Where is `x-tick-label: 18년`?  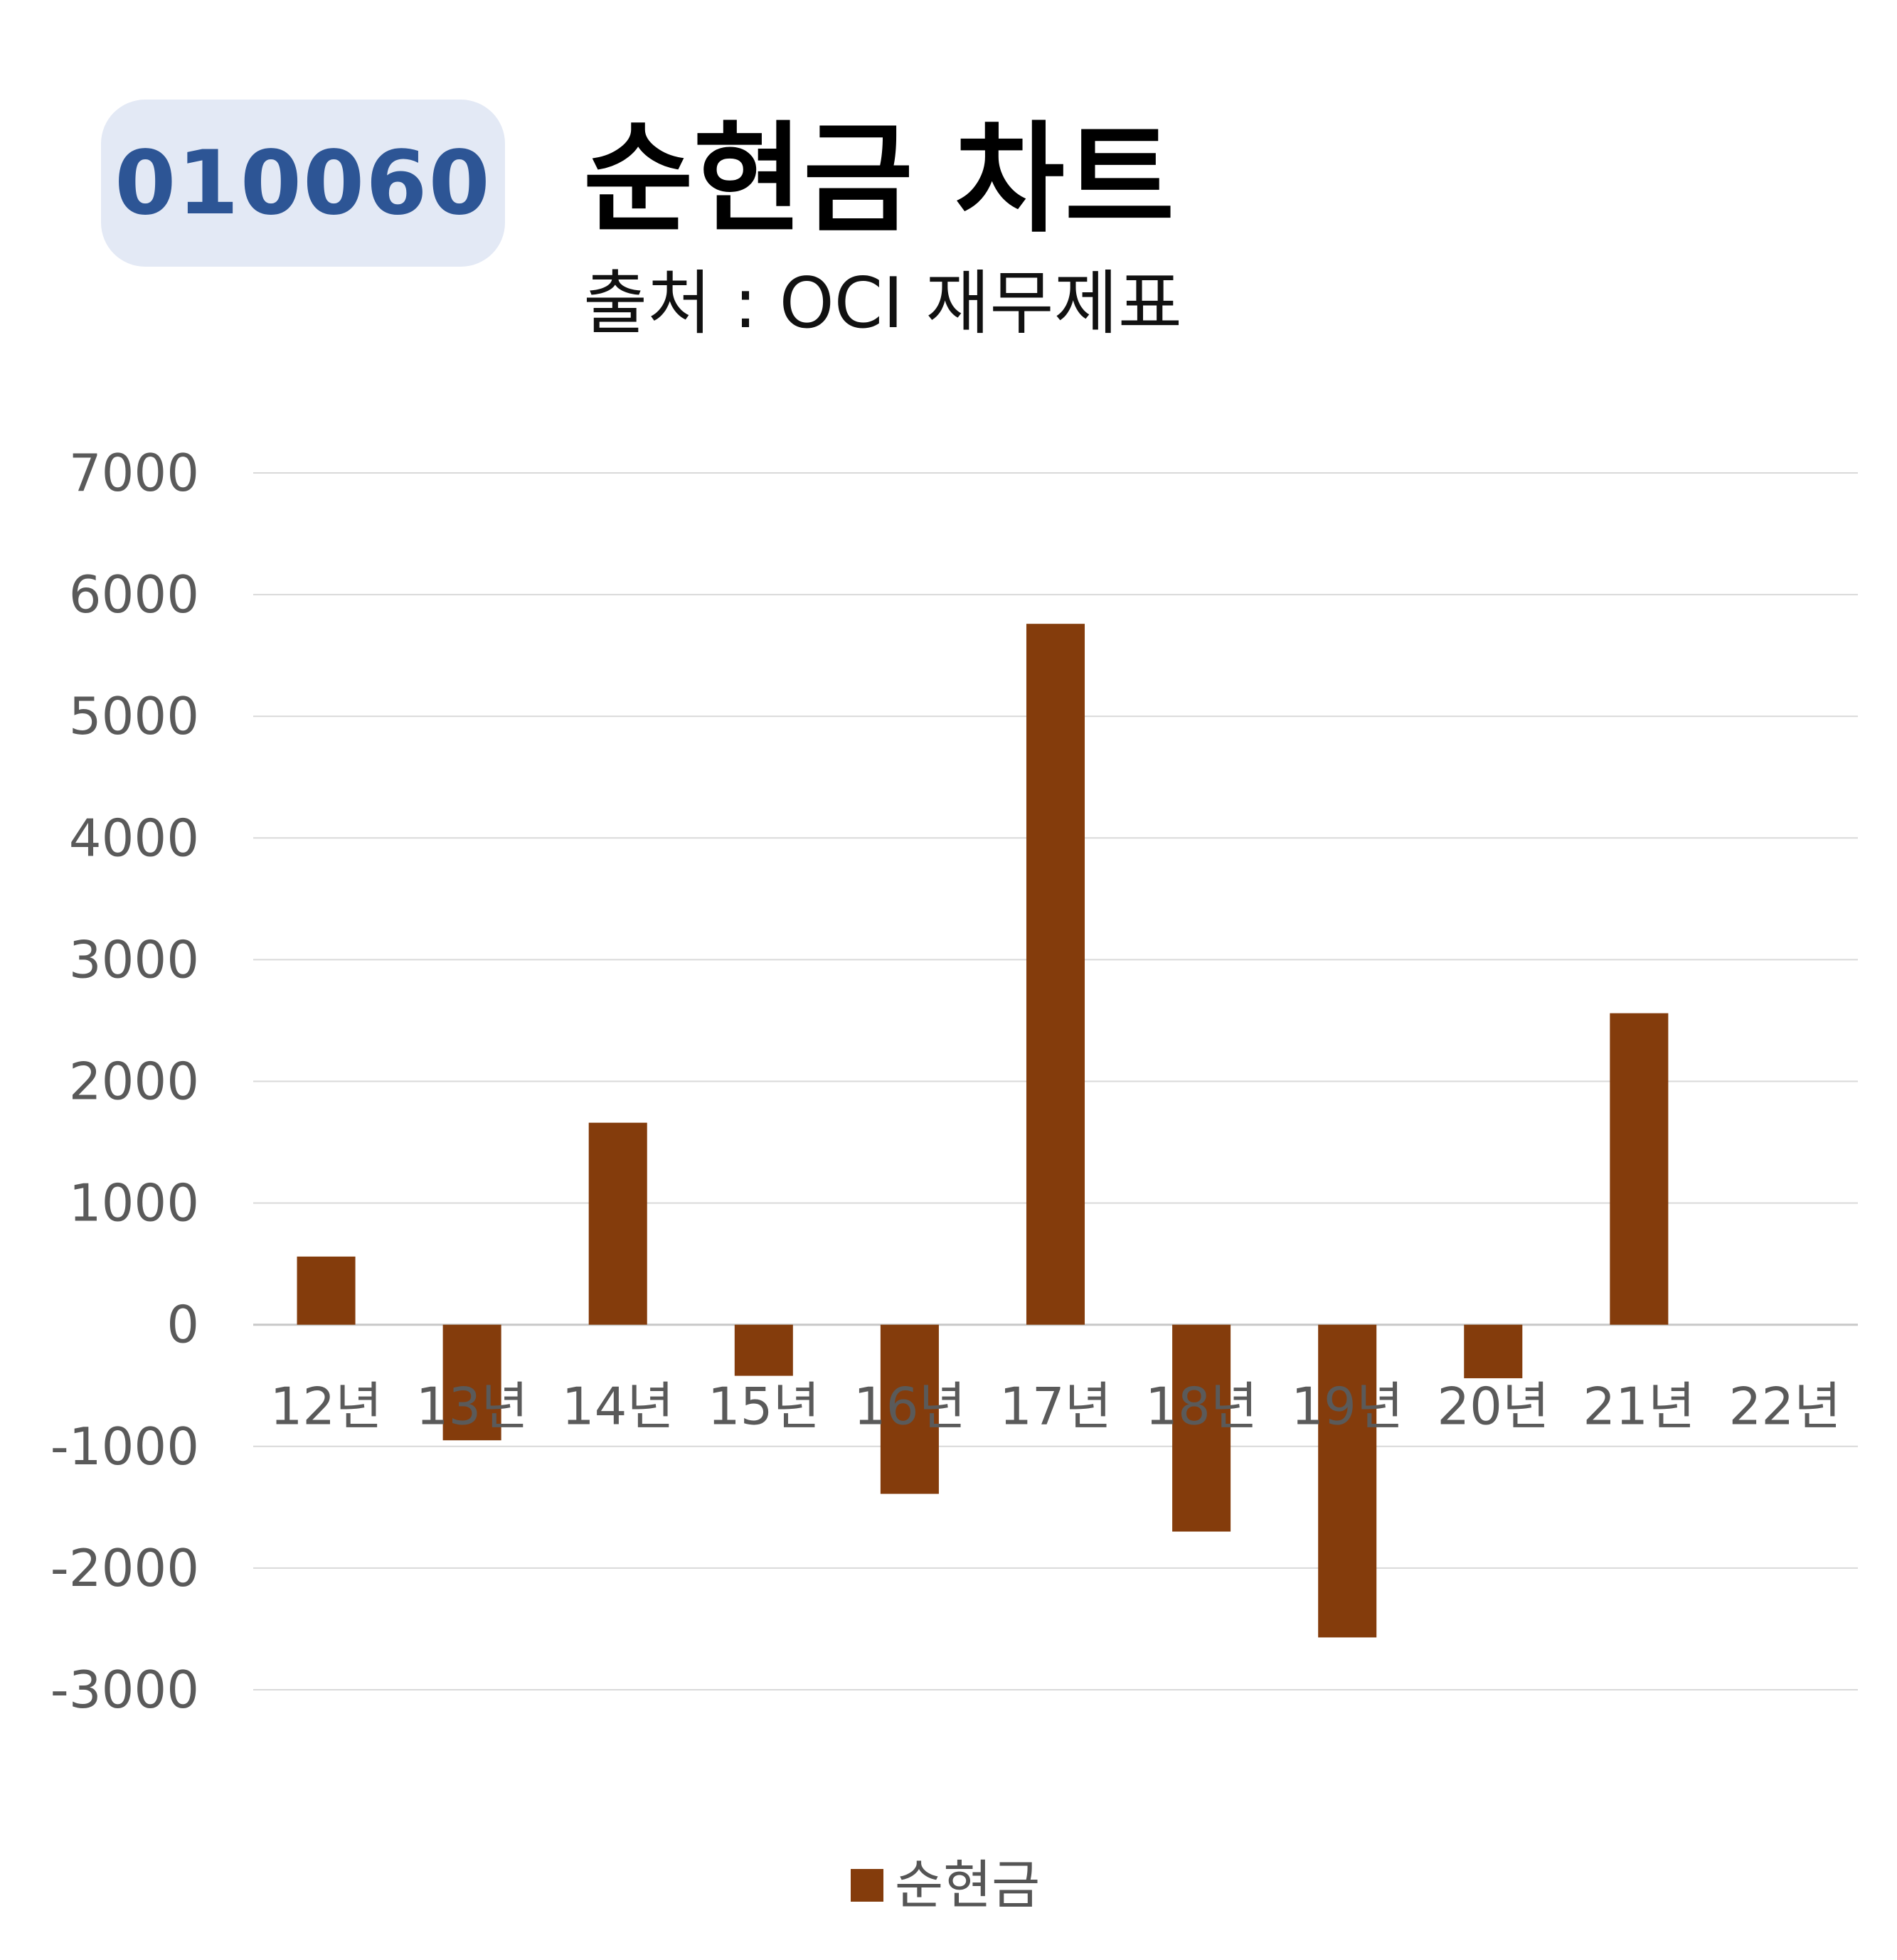 x-tick-label: 18년 is located at coordinates (1202, 1407).